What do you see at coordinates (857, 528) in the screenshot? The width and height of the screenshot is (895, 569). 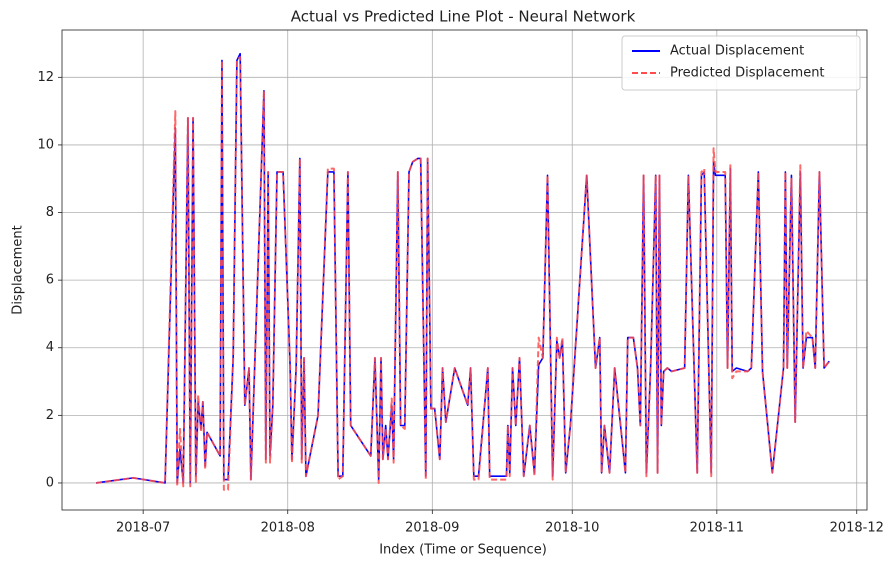 I see `x-tick-label: 2018-12` at bounding box center [857, 528].